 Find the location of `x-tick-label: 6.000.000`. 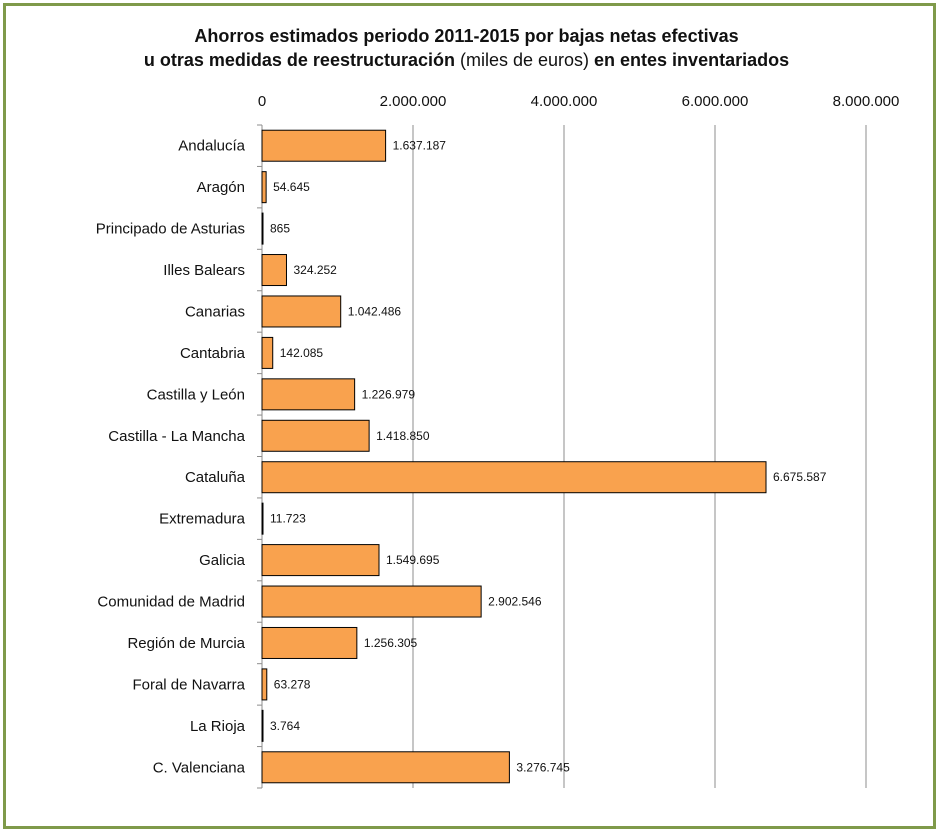

x-tick-label: 6.000.000 is located at coordinates (715, 101).